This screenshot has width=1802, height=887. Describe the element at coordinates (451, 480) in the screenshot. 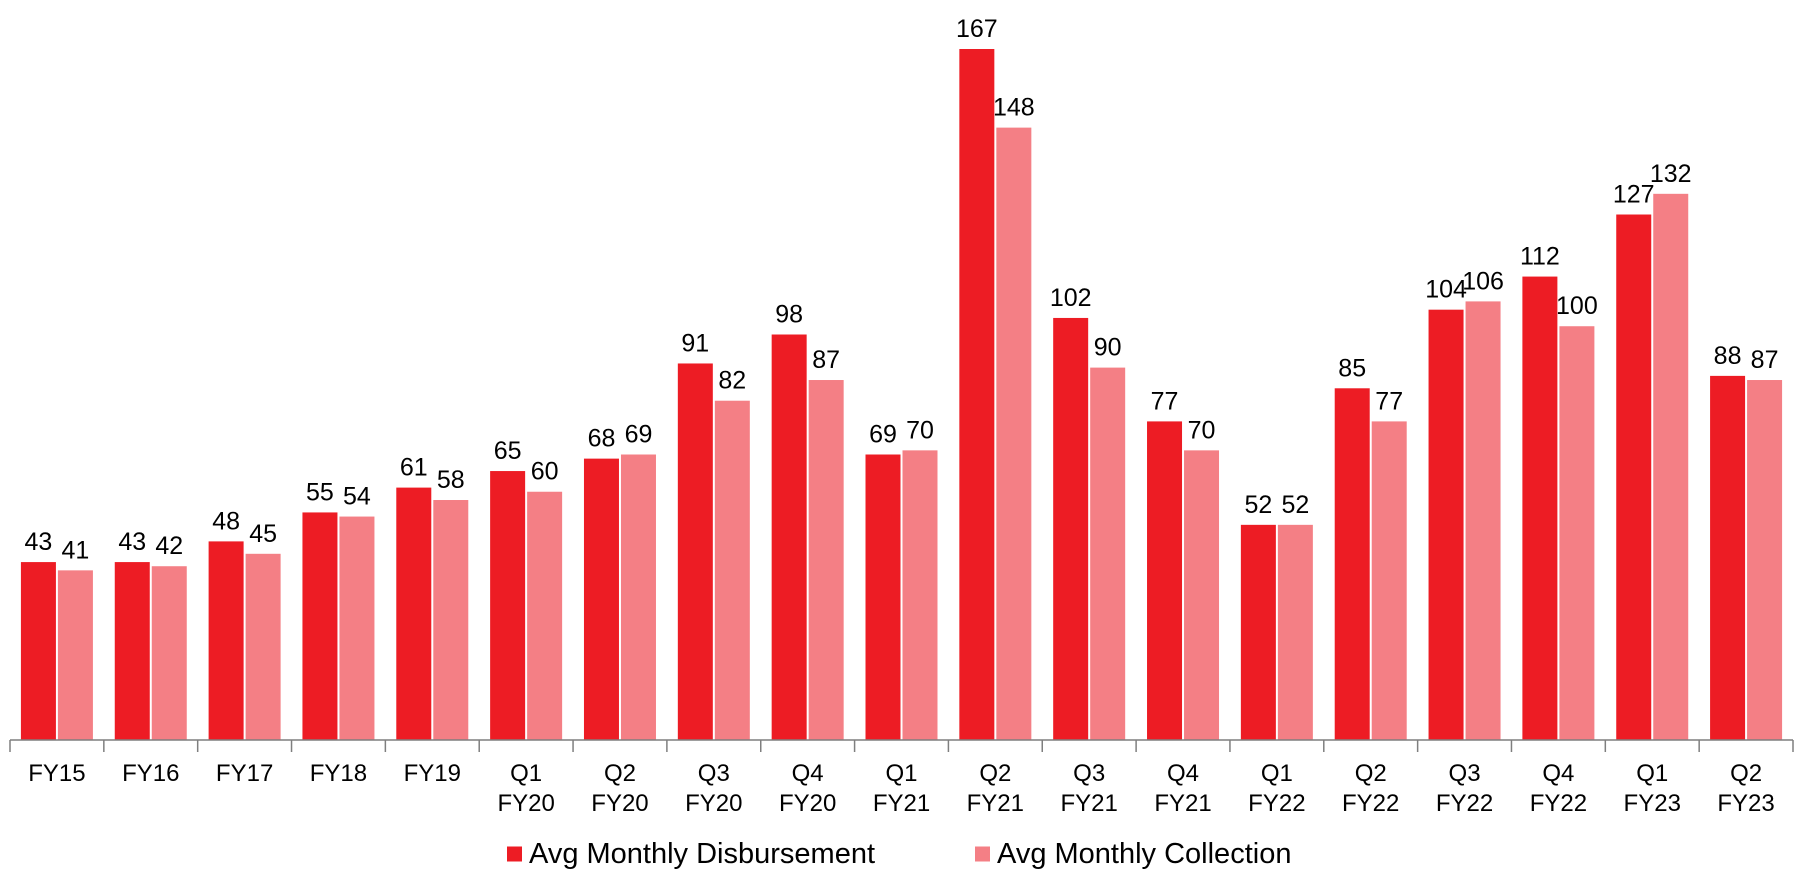

I see `collection-value-label-5: 58` at that location.